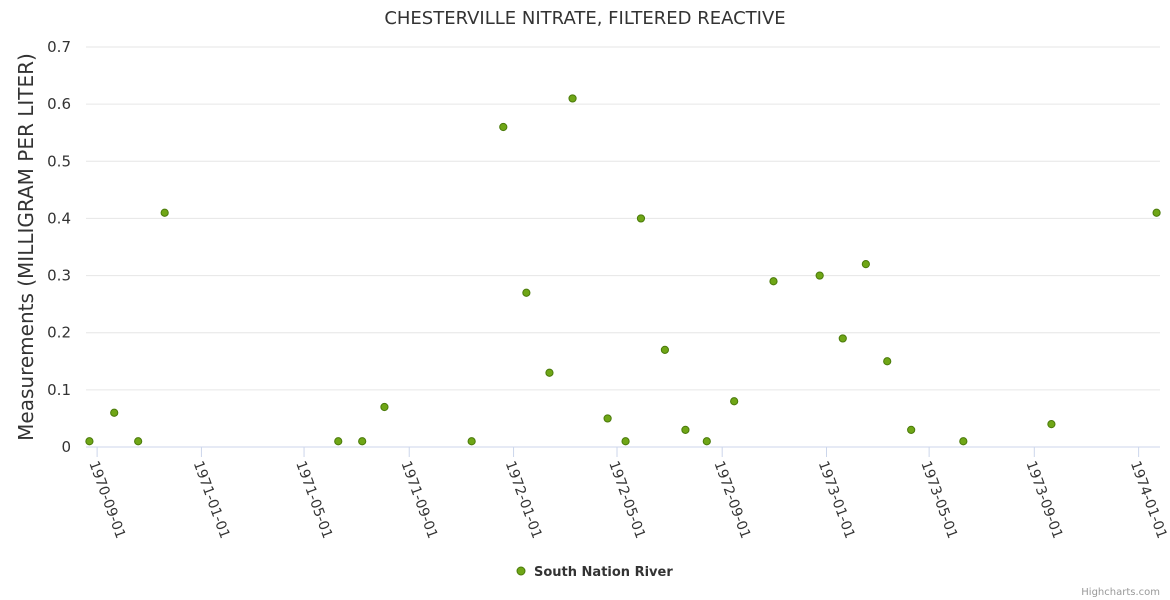 The width and height of the screenshot is (1170, 600). Describe the element at coordinates (418, 500) in the screenshot. I see `x-tick-label: 1971-09-01` at that location.